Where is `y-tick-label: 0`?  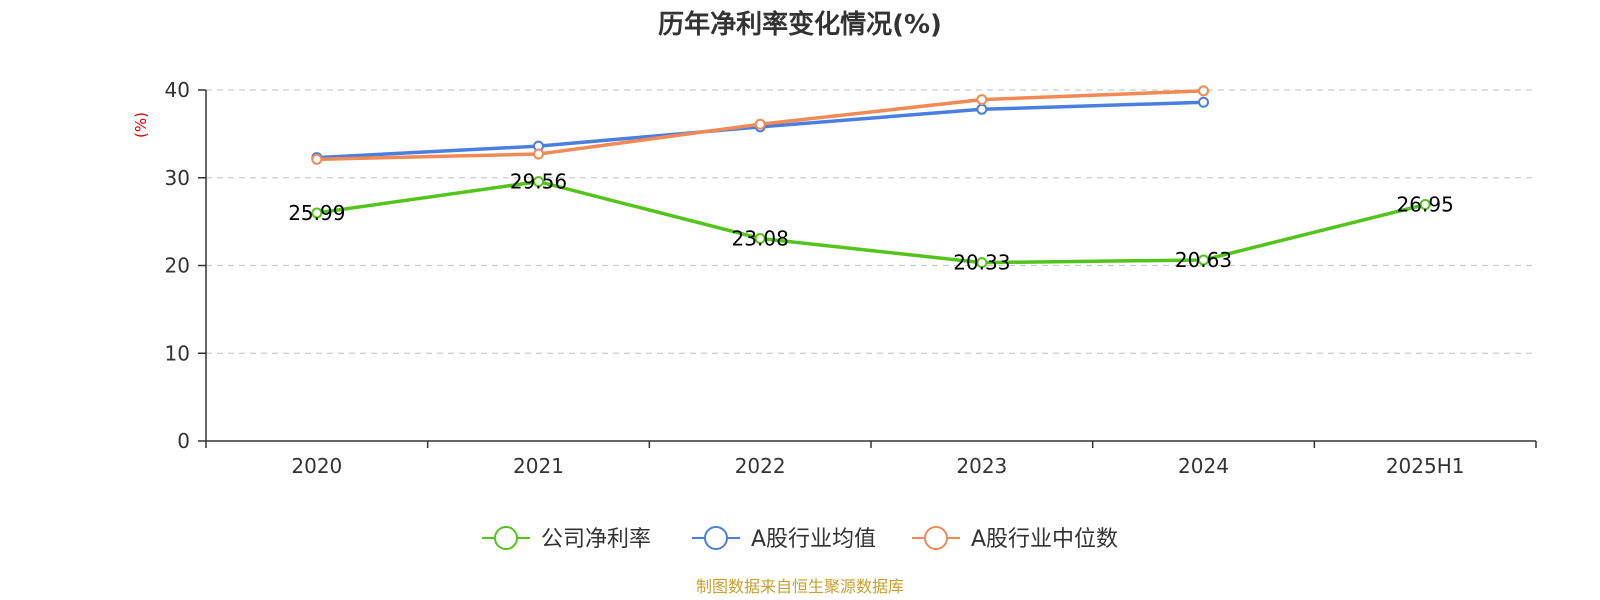 y-tick-label: 0 is located at coordinates (183, 441).